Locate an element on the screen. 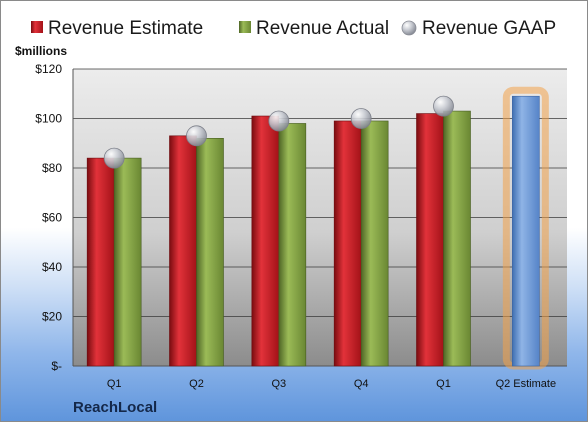 The image size is (588, 422). legend-swatch-revenue-actual is located at coordinates (245, 27).